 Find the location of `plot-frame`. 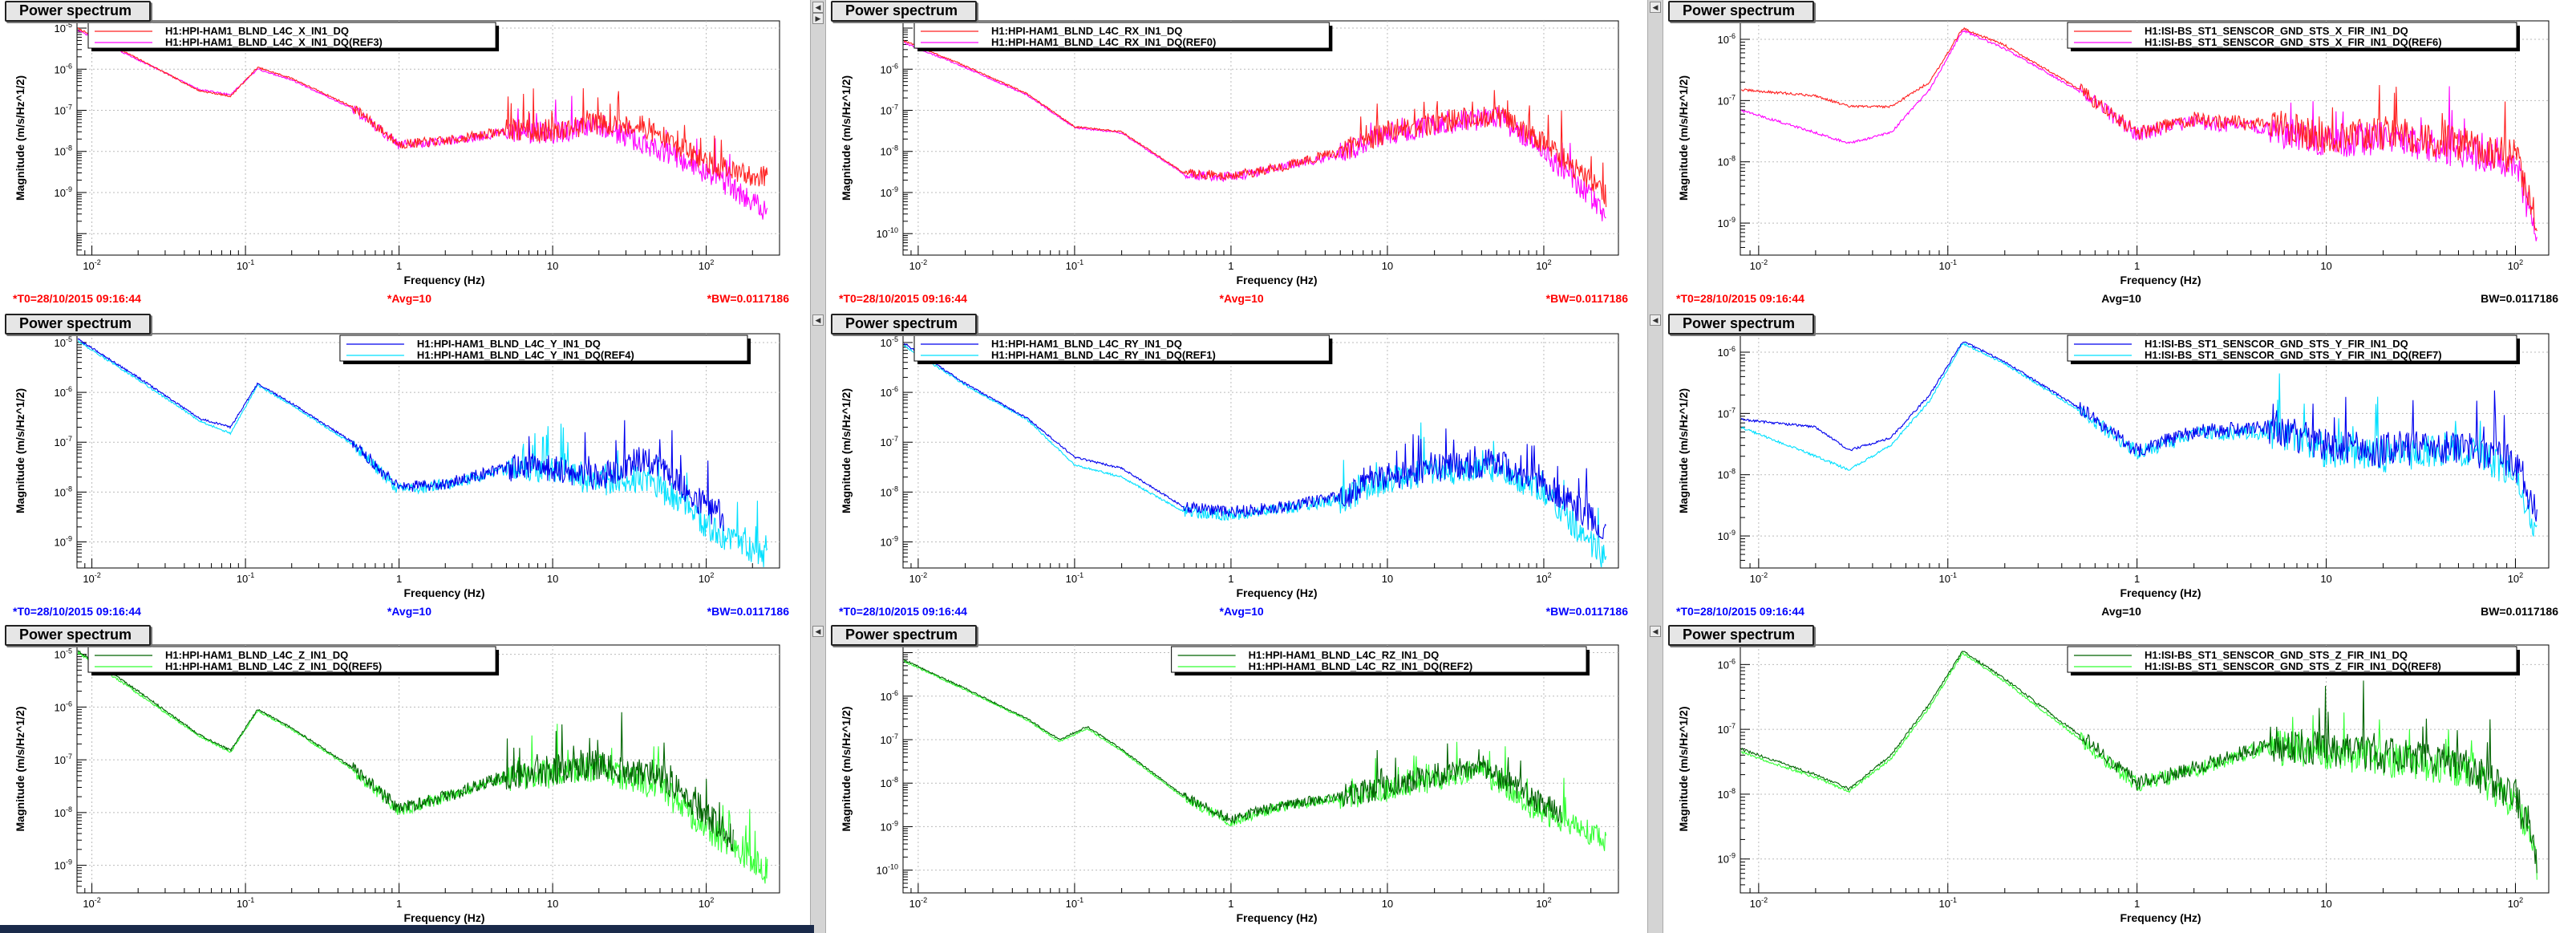

plot-frame is located at coordinates (2145, 769).